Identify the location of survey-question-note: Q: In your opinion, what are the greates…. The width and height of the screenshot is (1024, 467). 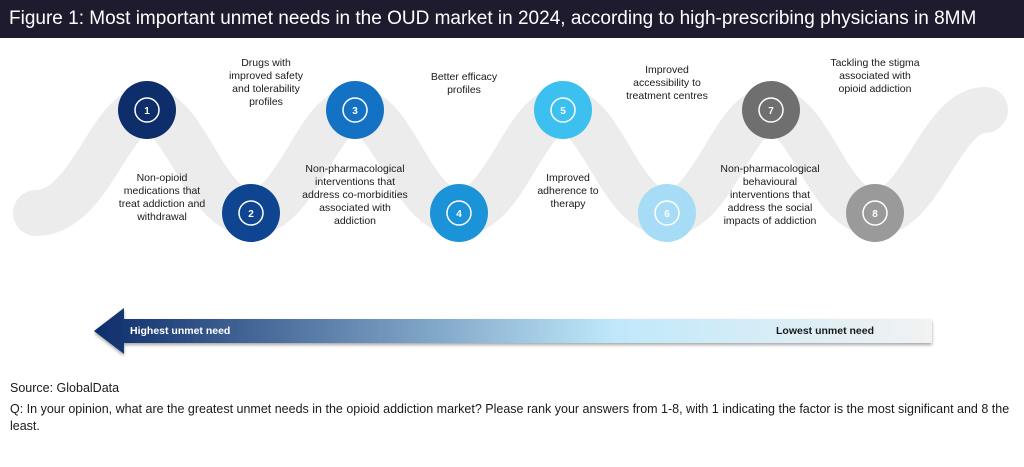
(510, 417).